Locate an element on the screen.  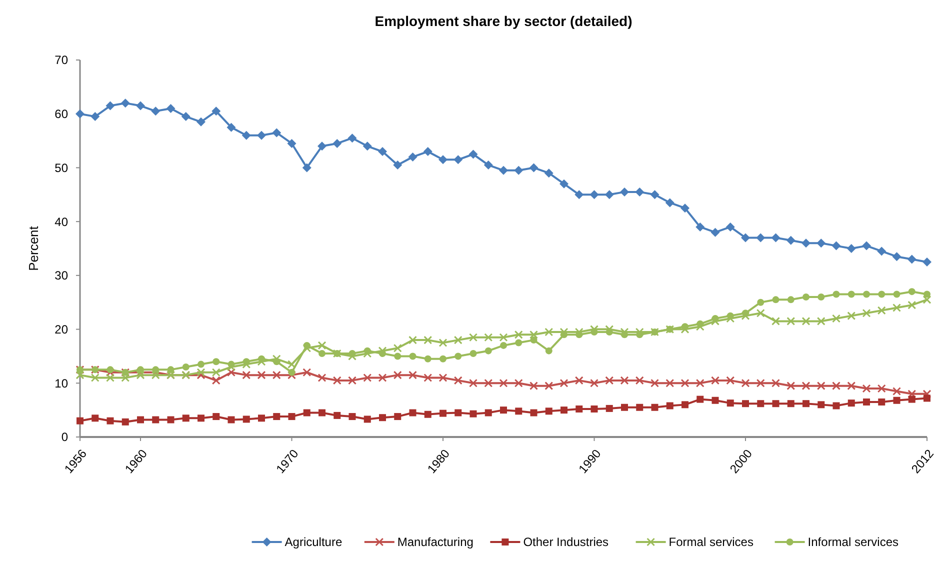
legend-label: Informal services is located at coordinates (853, 542).